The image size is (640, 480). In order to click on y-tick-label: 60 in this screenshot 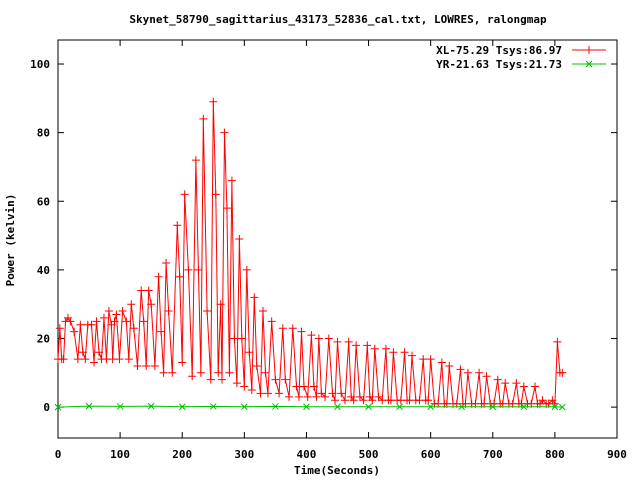, I will do `click(43, 201)`.